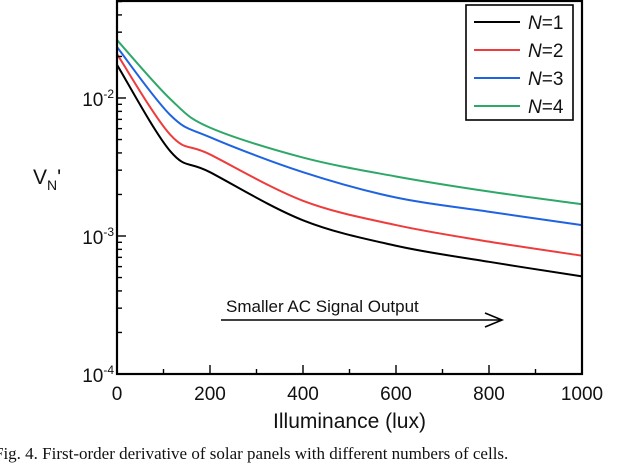 The width and height of the screenshot is (640, 466). I want to click on x-tick-label: 400, so click(303, 394).